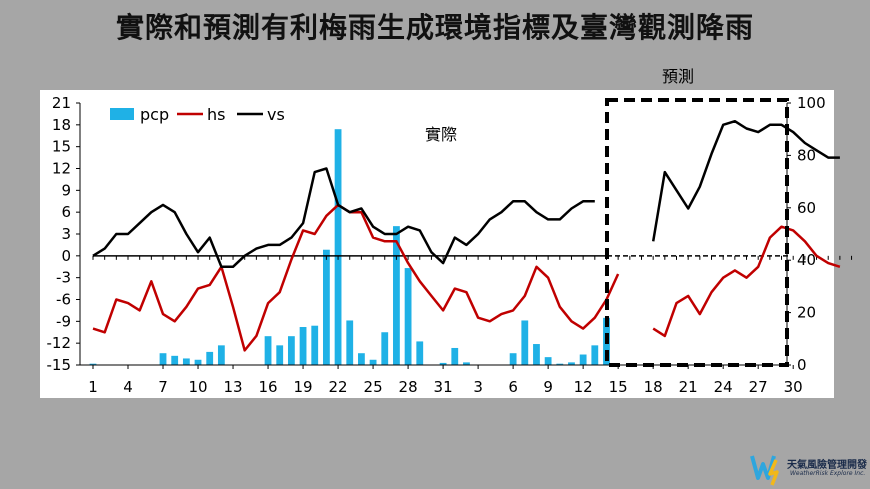 Image resolution: width=870 pixels, height=489 pixels. What do you see at coordinates (163, 387) in the screenshot?
I see `x-tick-label: 7` at bounding box center [163, 387].